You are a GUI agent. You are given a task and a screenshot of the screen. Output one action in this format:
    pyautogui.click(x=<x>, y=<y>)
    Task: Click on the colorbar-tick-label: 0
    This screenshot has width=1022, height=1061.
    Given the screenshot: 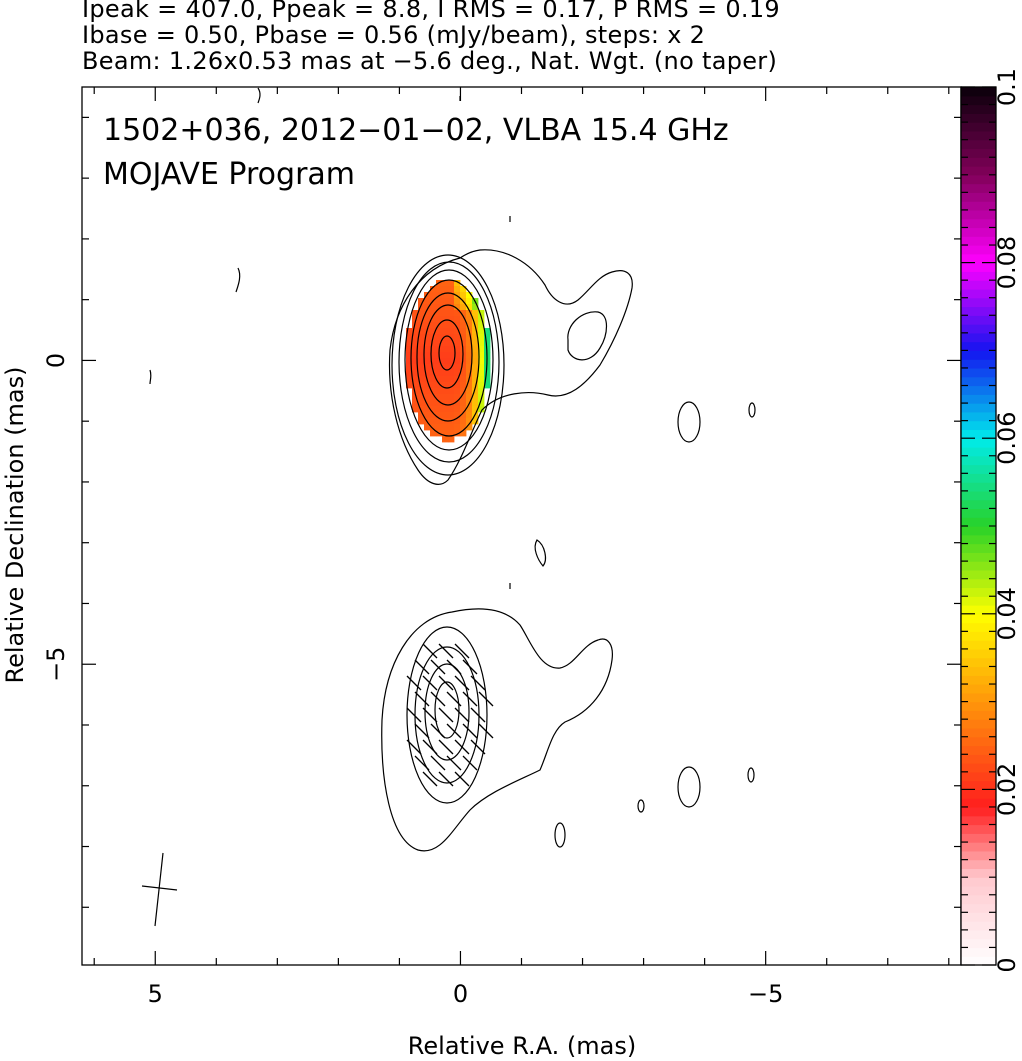 What is the action you would take?
    pyautogui.click(x=1007, y=964)
    